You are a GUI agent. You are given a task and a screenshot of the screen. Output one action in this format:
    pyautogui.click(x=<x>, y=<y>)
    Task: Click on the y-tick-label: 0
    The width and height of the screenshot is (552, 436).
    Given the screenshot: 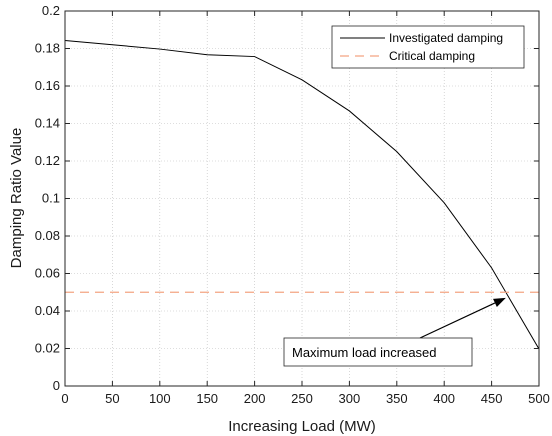 What is the action you would take?
    pyautogui.click(x=56, y=385)
    